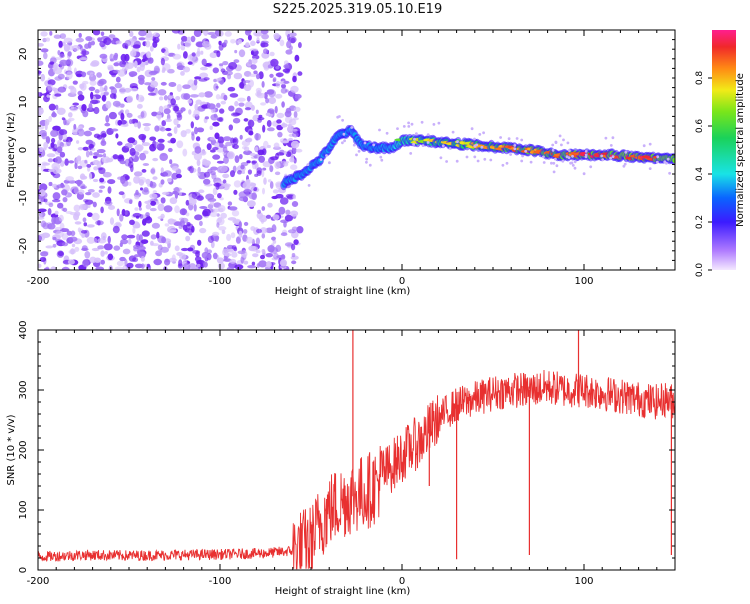  What do you see at coordinates (38, 581) in the screenshot?
I see `snr-x-tick-label: -200` at bounding box center [38, 581].